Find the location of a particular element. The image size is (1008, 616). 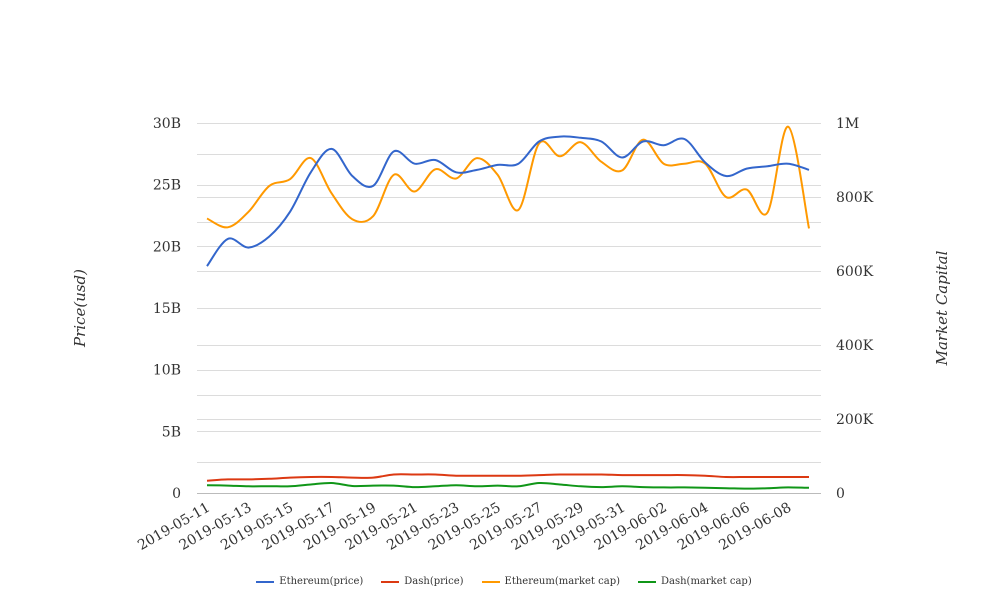

left-tick-label: 5B is located at coordinates (171, 432).